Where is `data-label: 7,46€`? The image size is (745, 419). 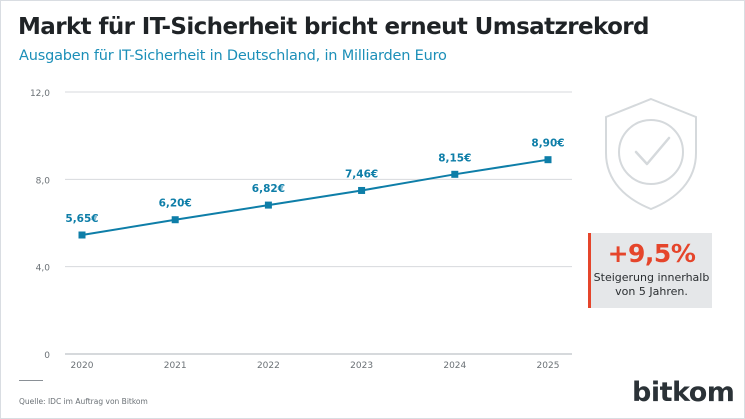
data-label: 7,46€ is located at coordinates (361, 174).